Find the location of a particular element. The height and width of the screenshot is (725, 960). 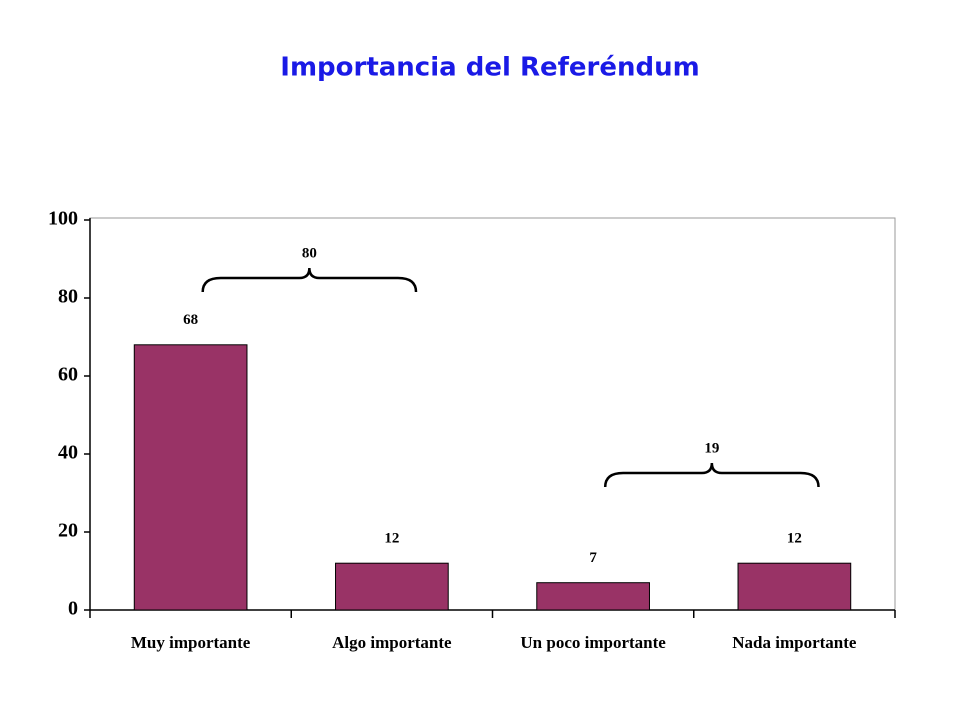

y-tick-label: 60 is located at coordinates (68, 375).